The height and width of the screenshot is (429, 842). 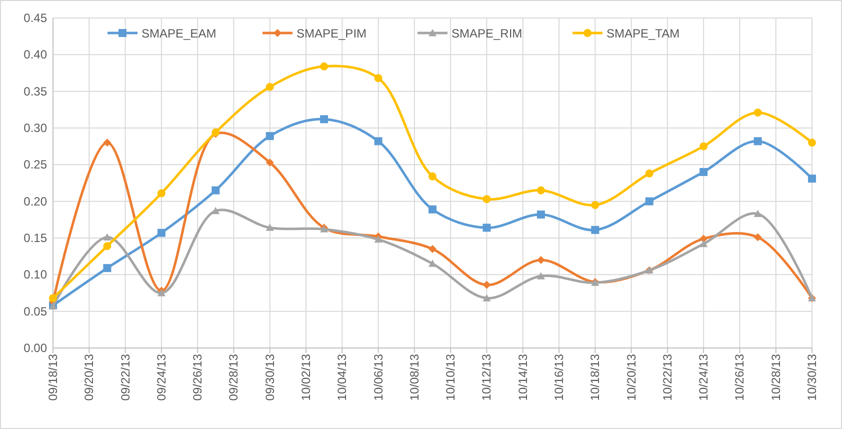 What do you see at coordinates (342, 377) in the screenshot?
I see `x-tick-label: 10/04/13` at bounding box center [342, 377].